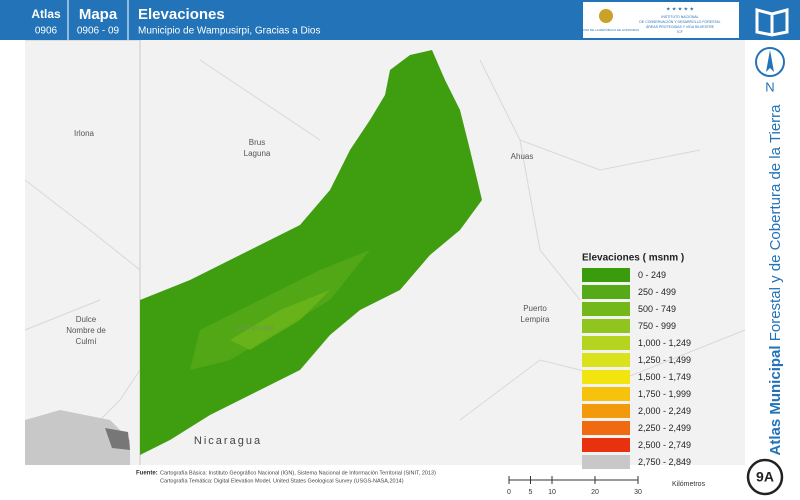 The width and height of the screenshot is (800, 500). Describe the element at coordinates (147, 474) in the screenshot. I see `source-label: Fuente:` at that location.